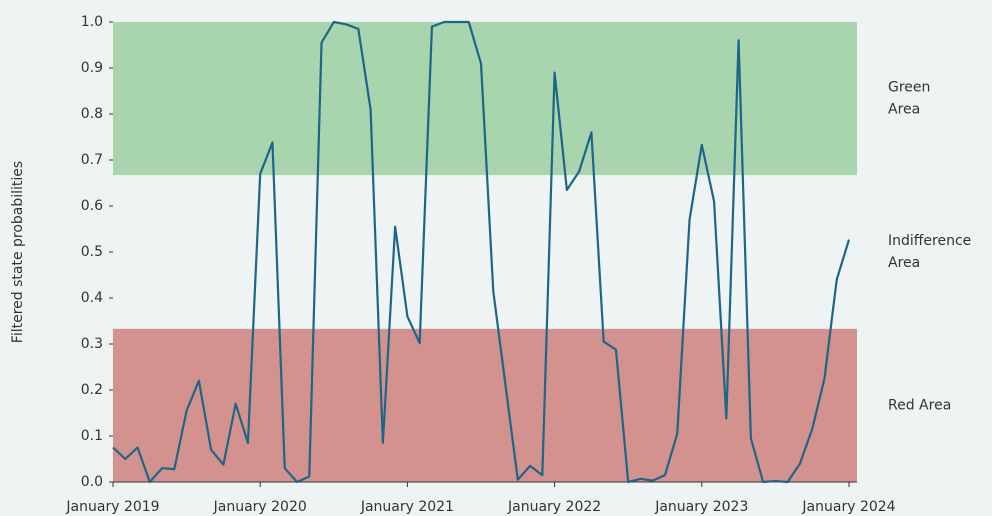 This screenshot has width=992, height=516. Describe the element at coordinates (92, 68) in the screenshot. I see `y-tick-label: 0.9` at that location.